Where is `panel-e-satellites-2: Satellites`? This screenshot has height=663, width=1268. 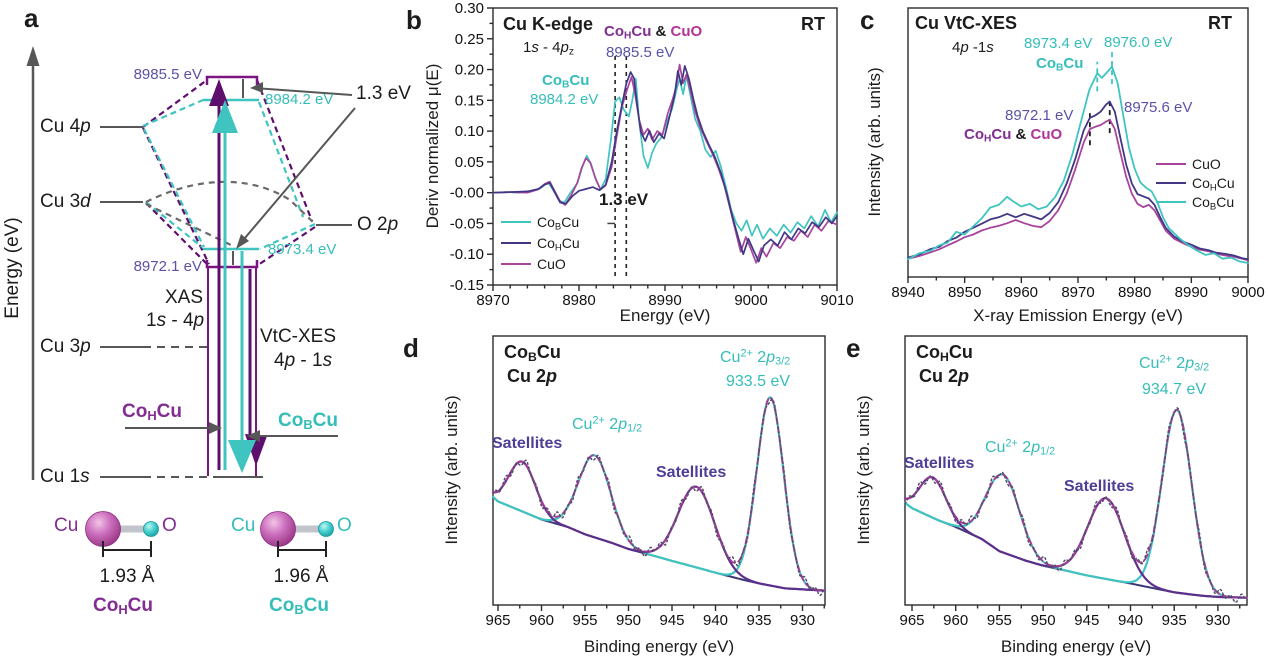
panel-e-satellites-2: Satellites is located at coordinates (1099, 486).